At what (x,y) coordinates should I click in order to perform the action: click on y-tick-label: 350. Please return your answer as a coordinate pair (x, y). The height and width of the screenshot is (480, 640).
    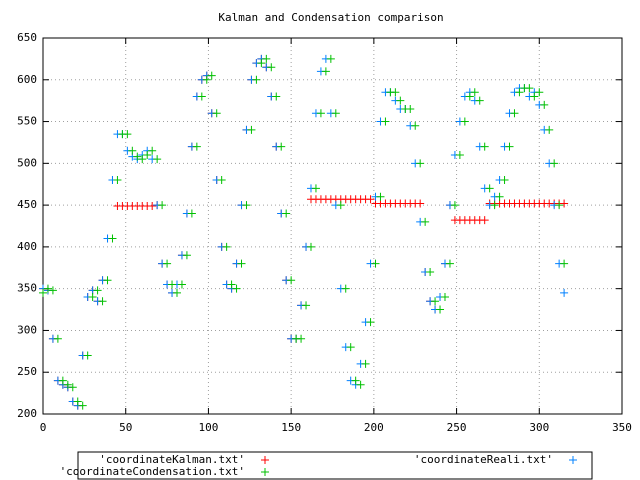
    Looking at the image, I should click on (27, 288).